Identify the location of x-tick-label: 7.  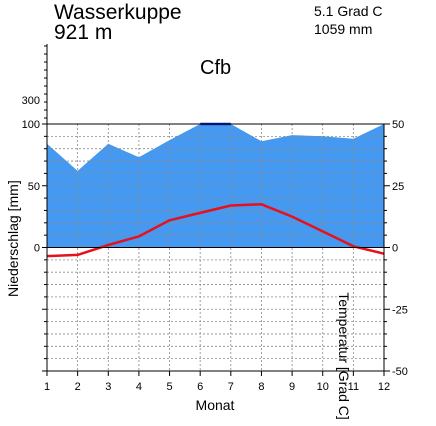
(231, 387).